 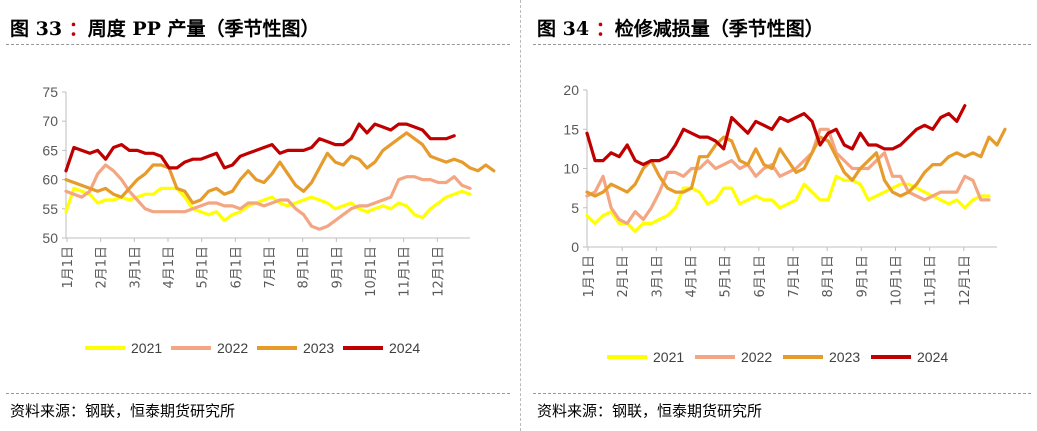 What do you see at coordinates (575, 208) in the screenshot?
I see `y-tick-label: 5` at bounding box center [575, 208].